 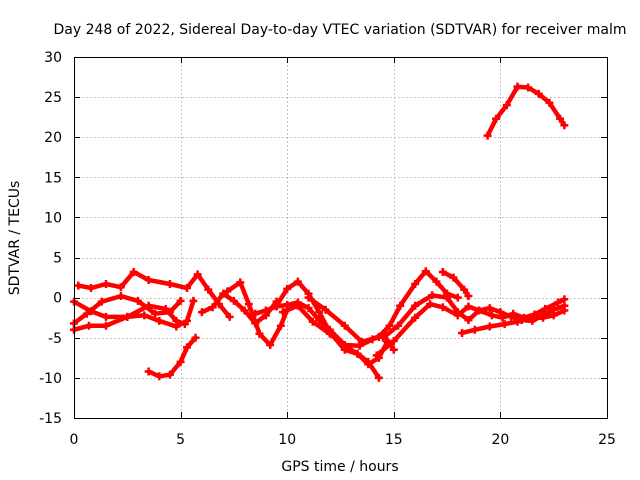 I want to click on x-tick-label: 10, so click(x=287, y=440).